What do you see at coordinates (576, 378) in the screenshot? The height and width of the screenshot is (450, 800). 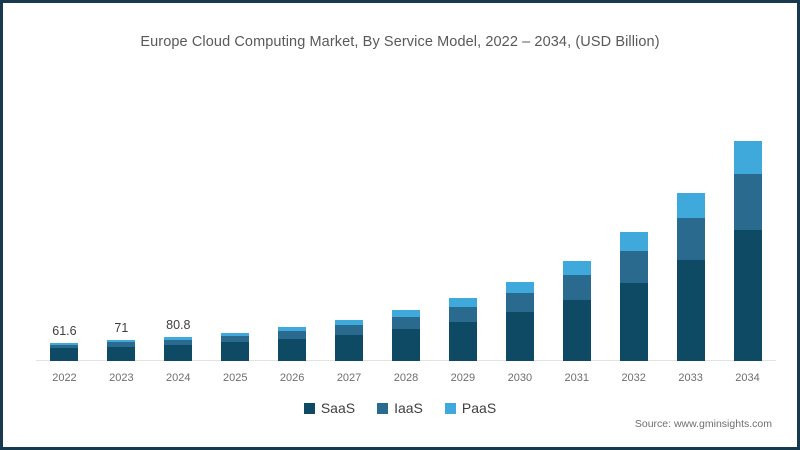 I see `x-tick-2031: 2031` at bounding box center [576, 378].